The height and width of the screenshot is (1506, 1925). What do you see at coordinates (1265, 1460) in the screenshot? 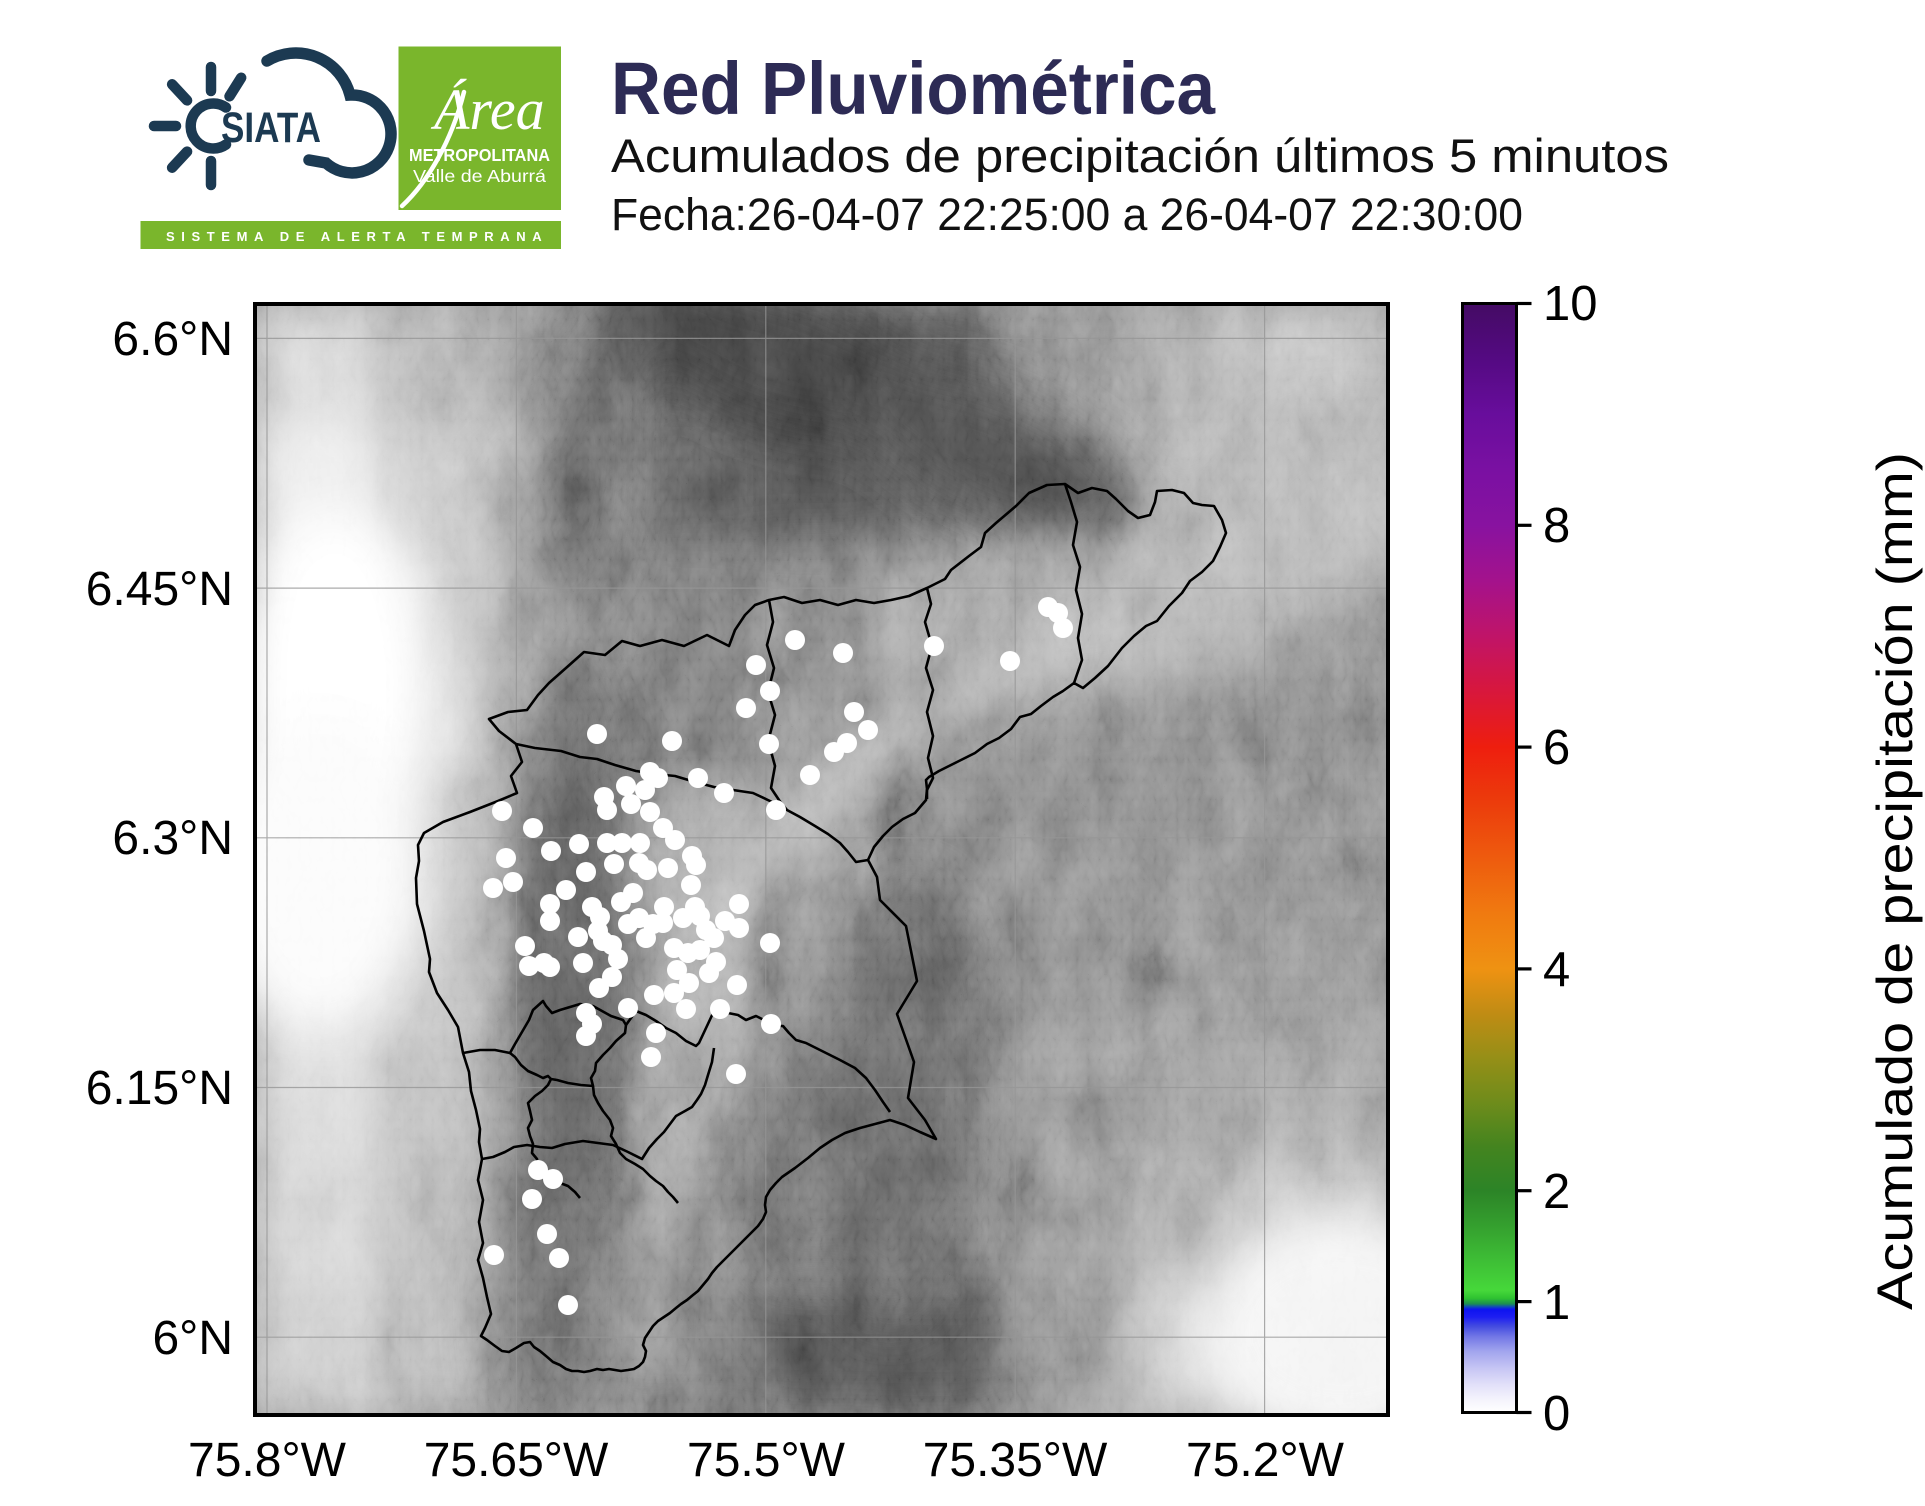
I see `svg-text: 75.2°W` at bounding box center [1265, 1460].